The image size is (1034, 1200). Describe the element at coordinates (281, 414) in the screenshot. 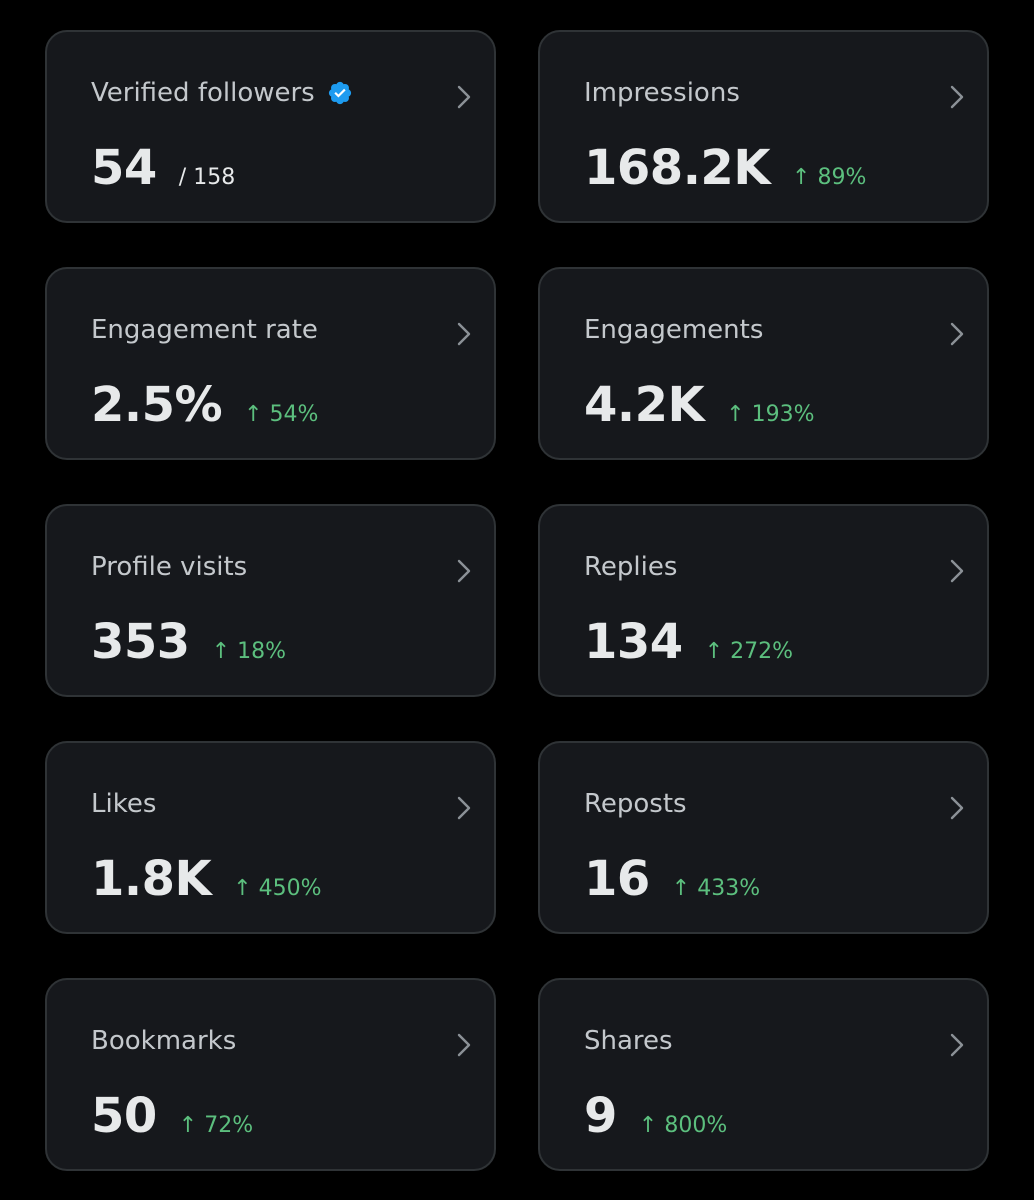

I see `change-percent: ↑ 54%` at that location.